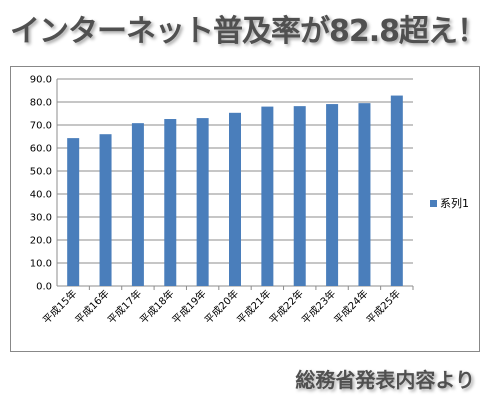  I want to click on x-tick-label: 平成22年, so click(285, 306).